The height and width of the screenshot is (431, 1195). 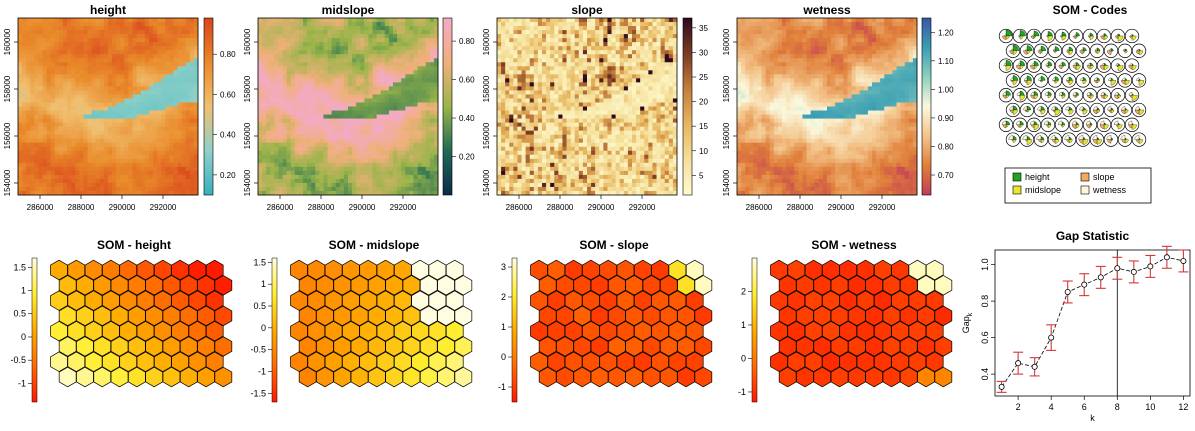 I want to click on y-tick-label: 158000, so click(x=247, y=88).